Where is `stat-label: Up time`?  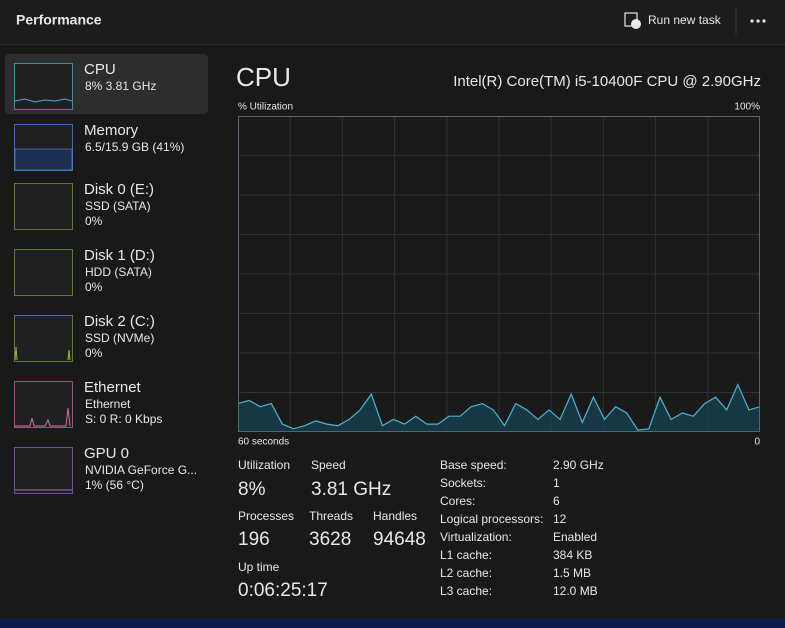
stat-label: Up time is located at coordinates (259, 567).